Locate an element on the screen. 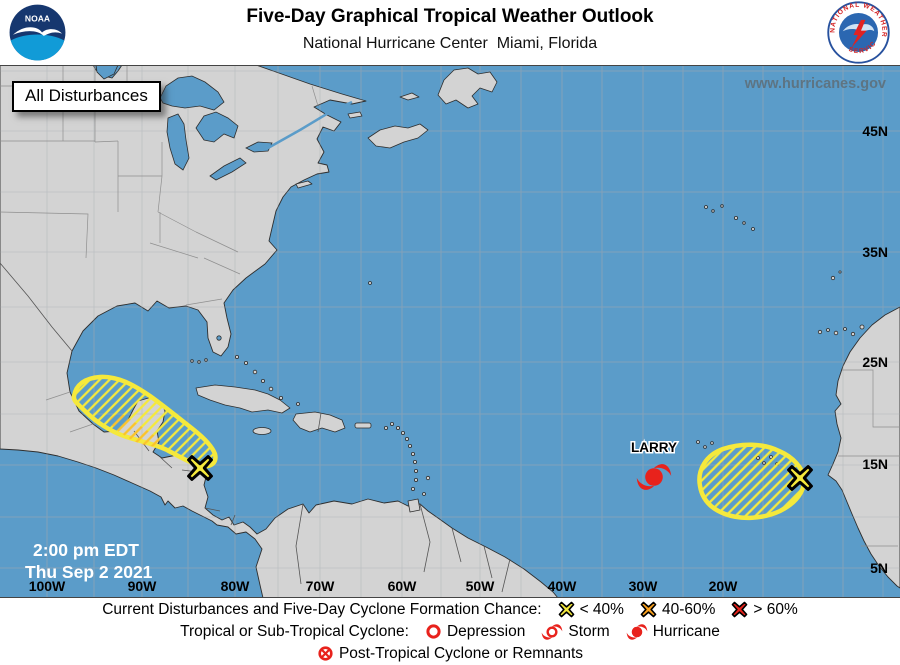  long-island is located at coordinates (304, 184).